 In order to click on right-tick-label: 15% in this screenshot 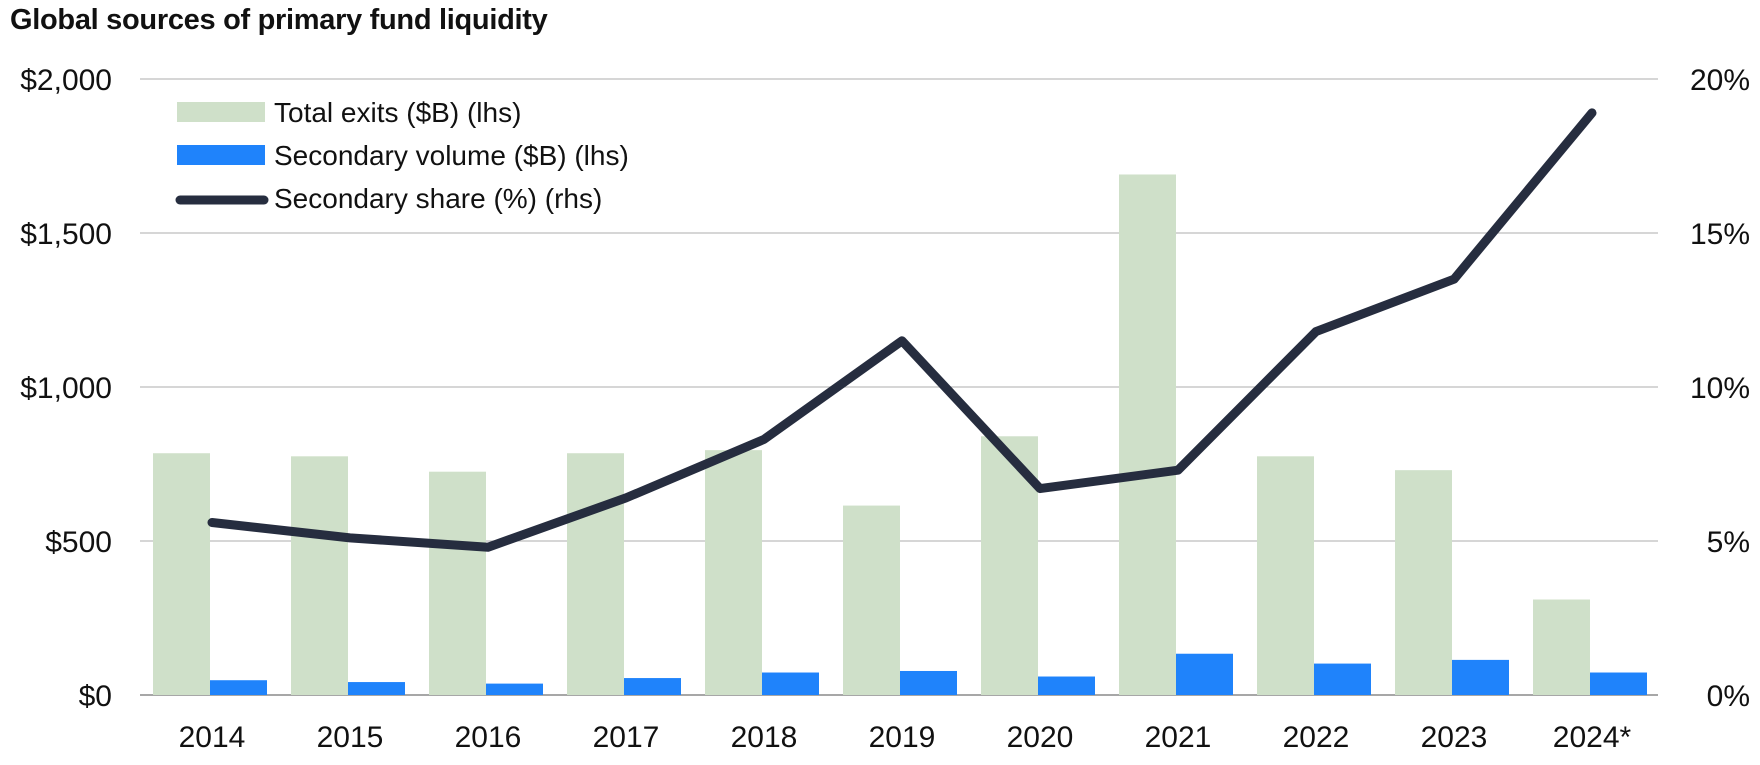, I will do `click(1720, 234)`.